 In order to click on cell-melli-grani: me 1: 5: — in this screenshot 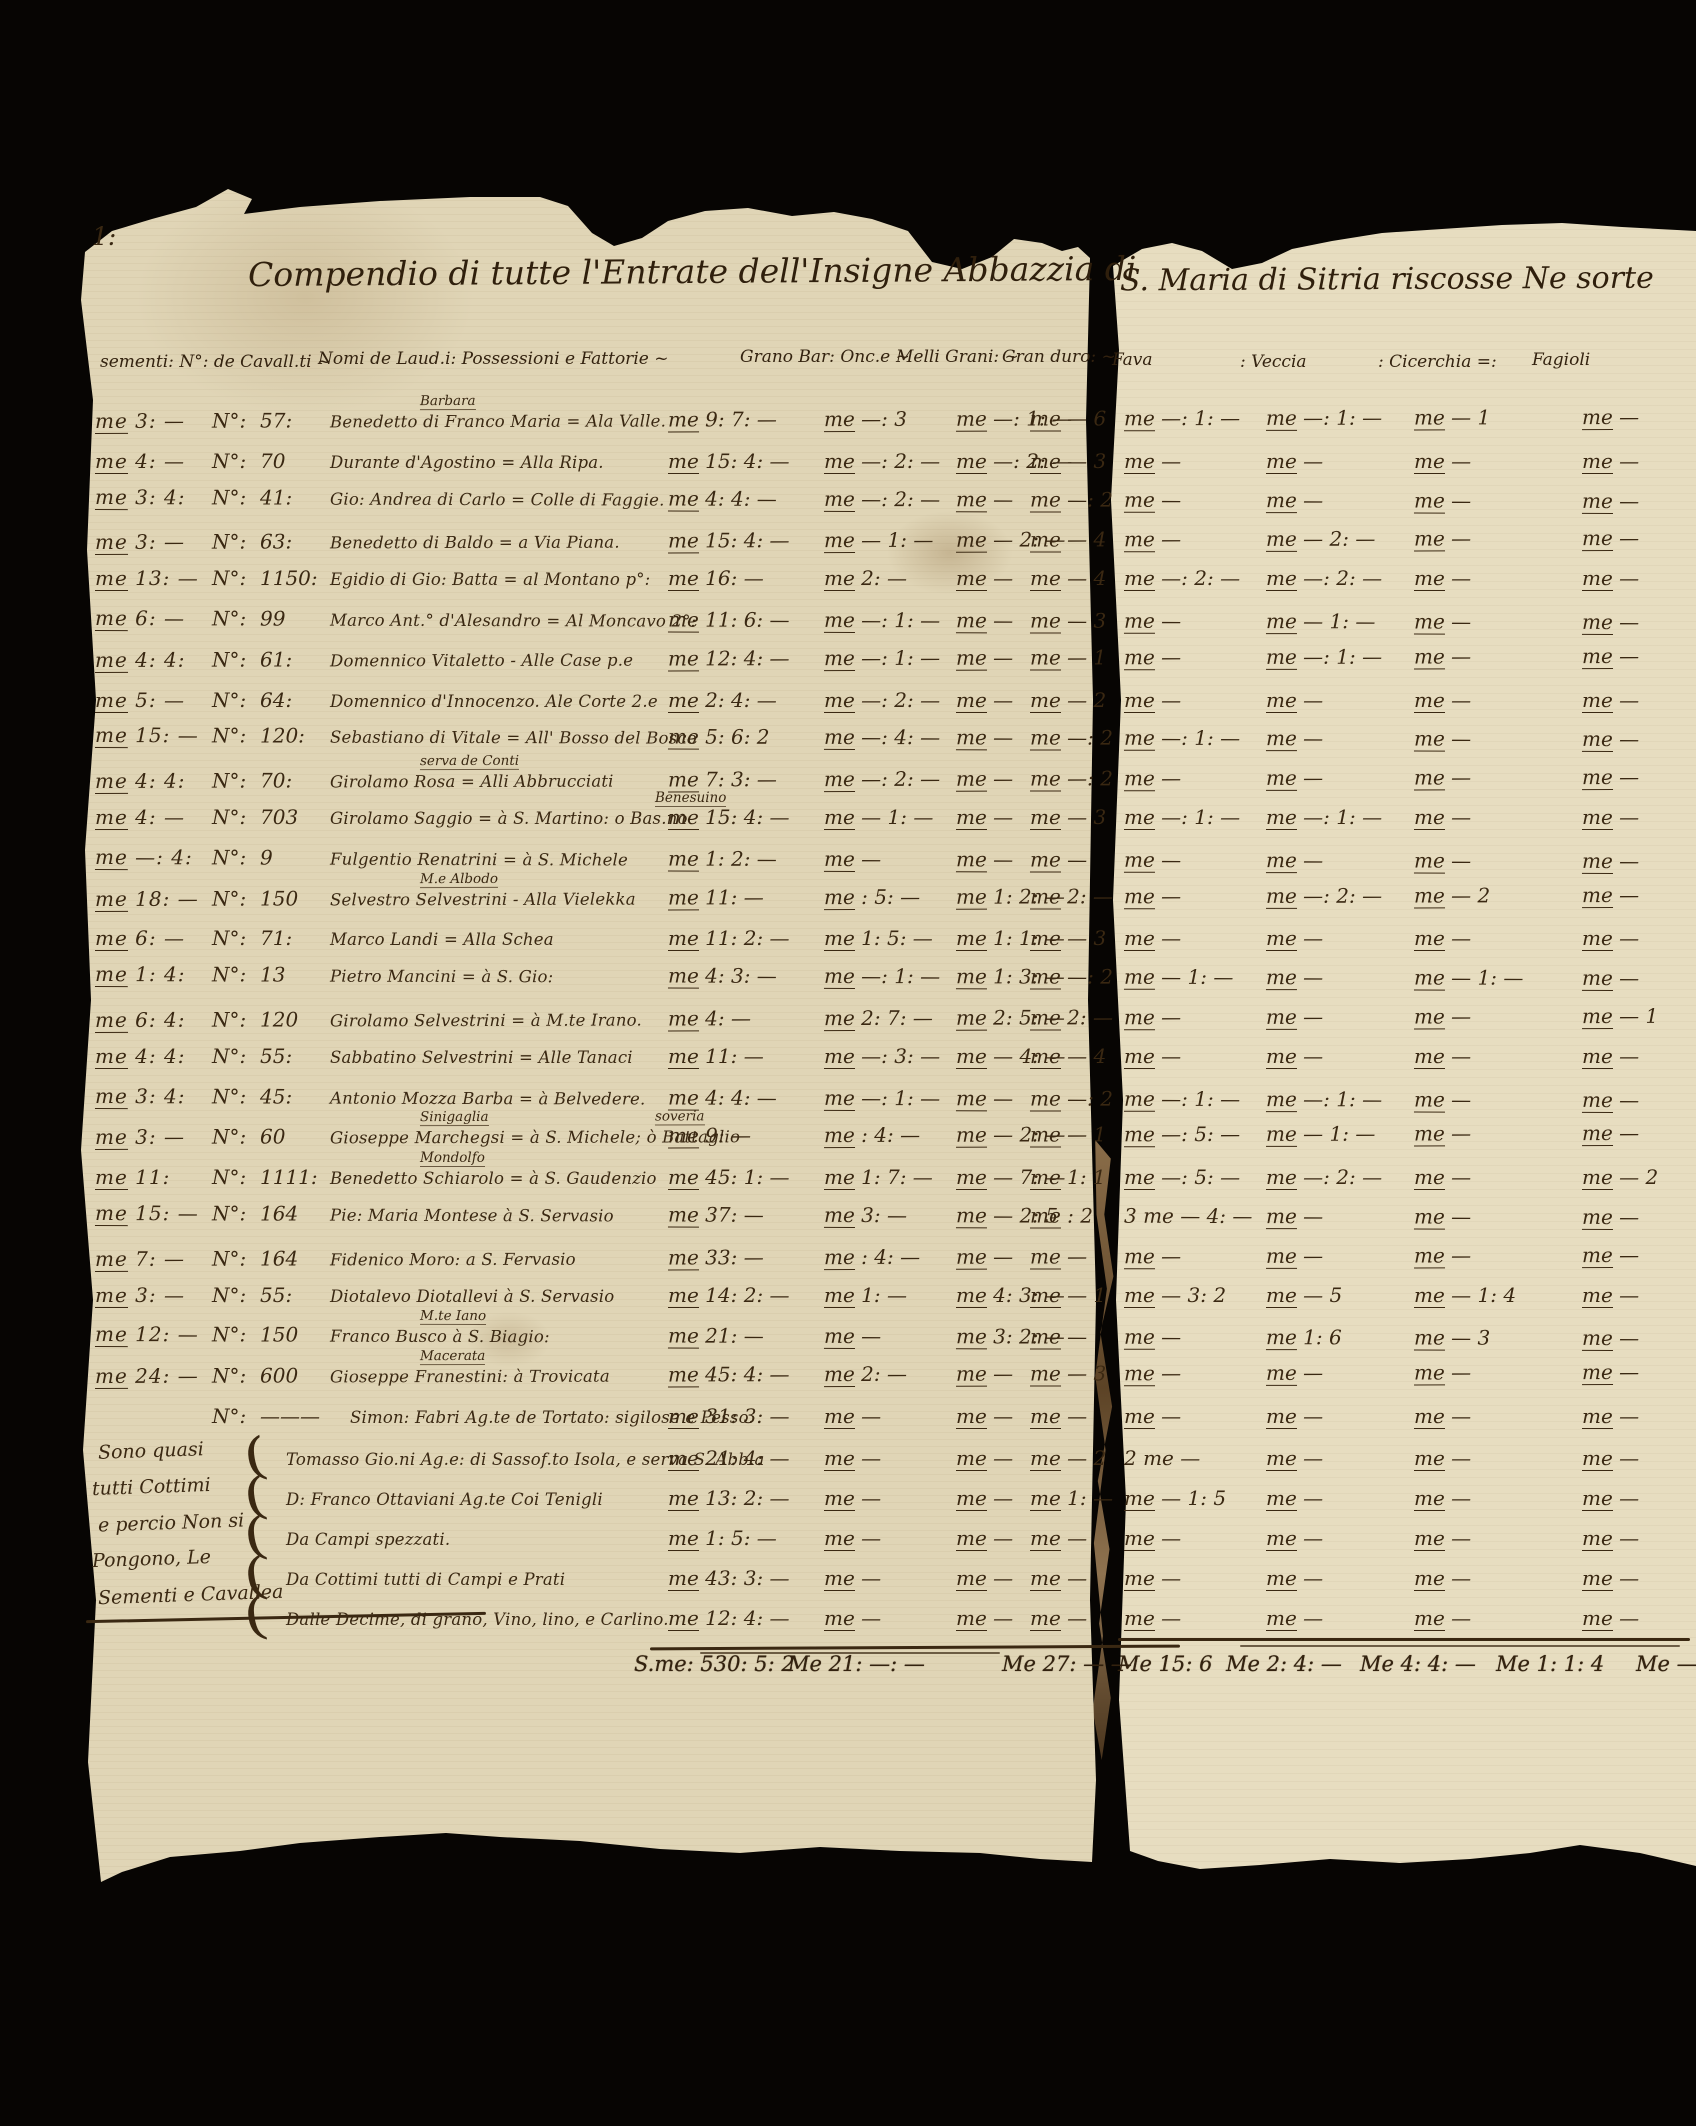, I will do `click(878, 939)`.